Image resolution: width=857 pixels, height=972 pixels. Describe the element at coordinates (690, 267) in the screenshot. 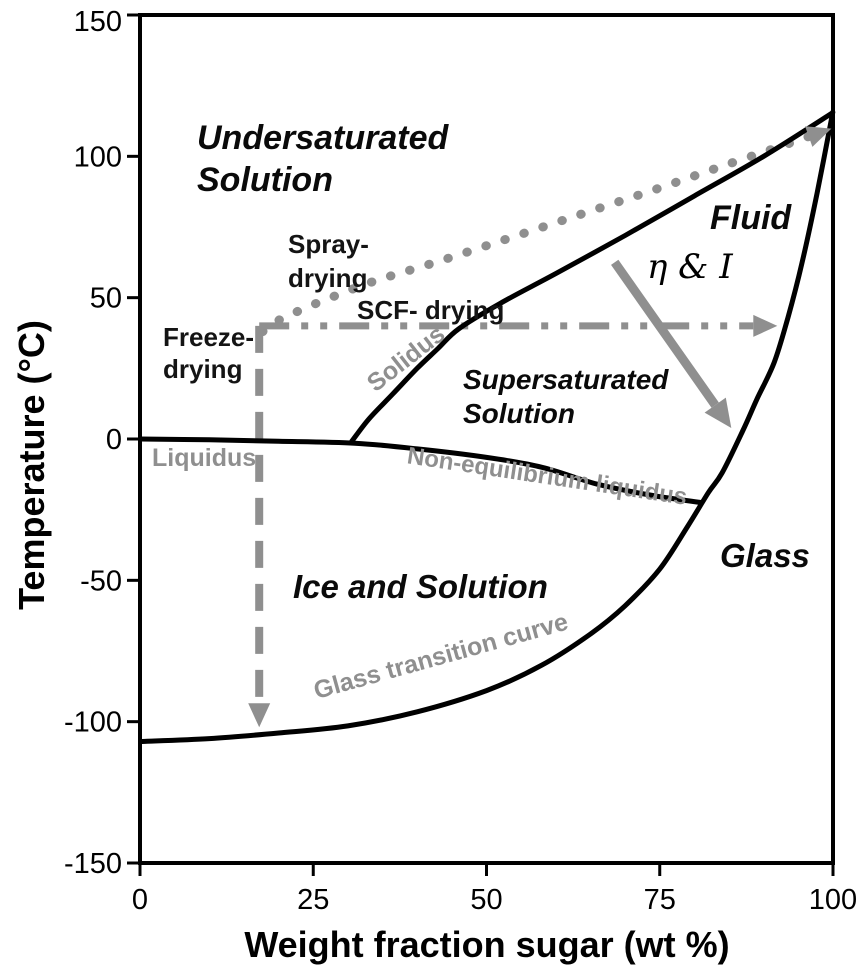

I see `label-eta-and-i: η & I` at that location.